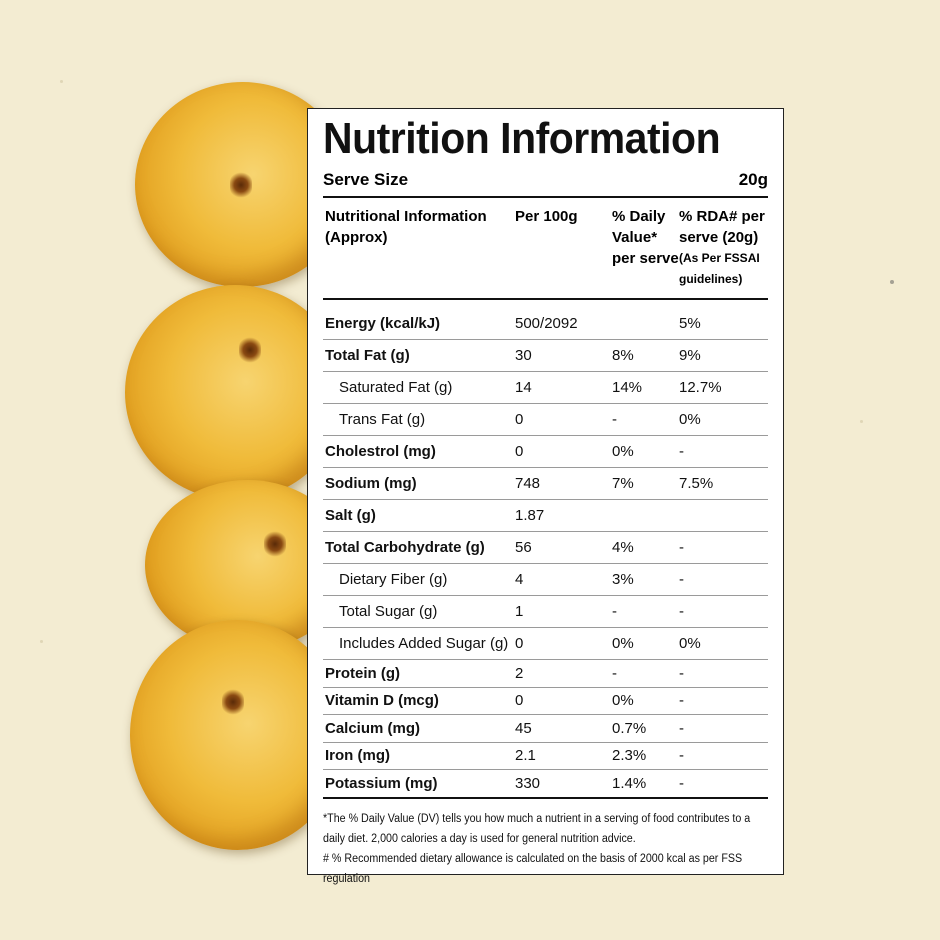  Describe the element at coordinates (623, 483) in the screenshot. I see `daily-value: 7%` at that location.